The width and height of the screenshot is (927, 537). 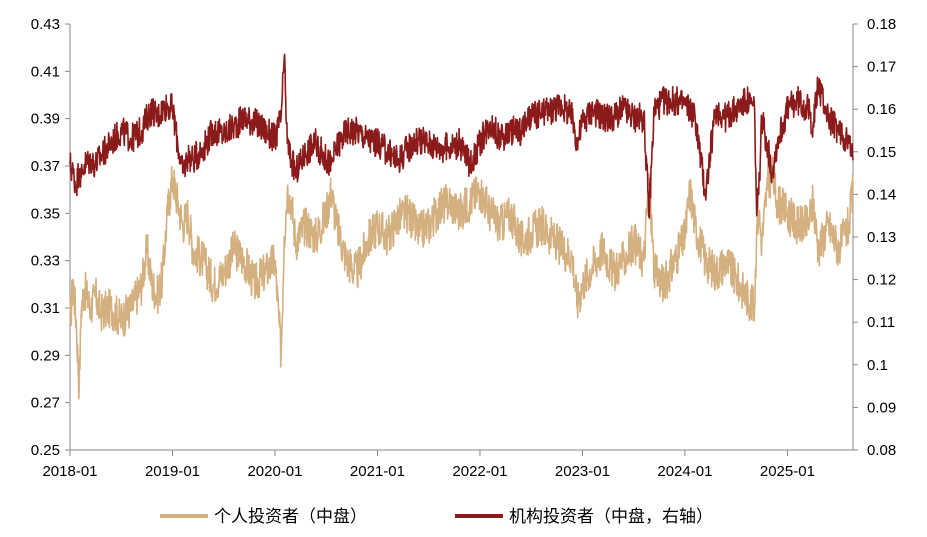 I want to click on left-y-tick-label: 0.25, so click(x=45, y=450).